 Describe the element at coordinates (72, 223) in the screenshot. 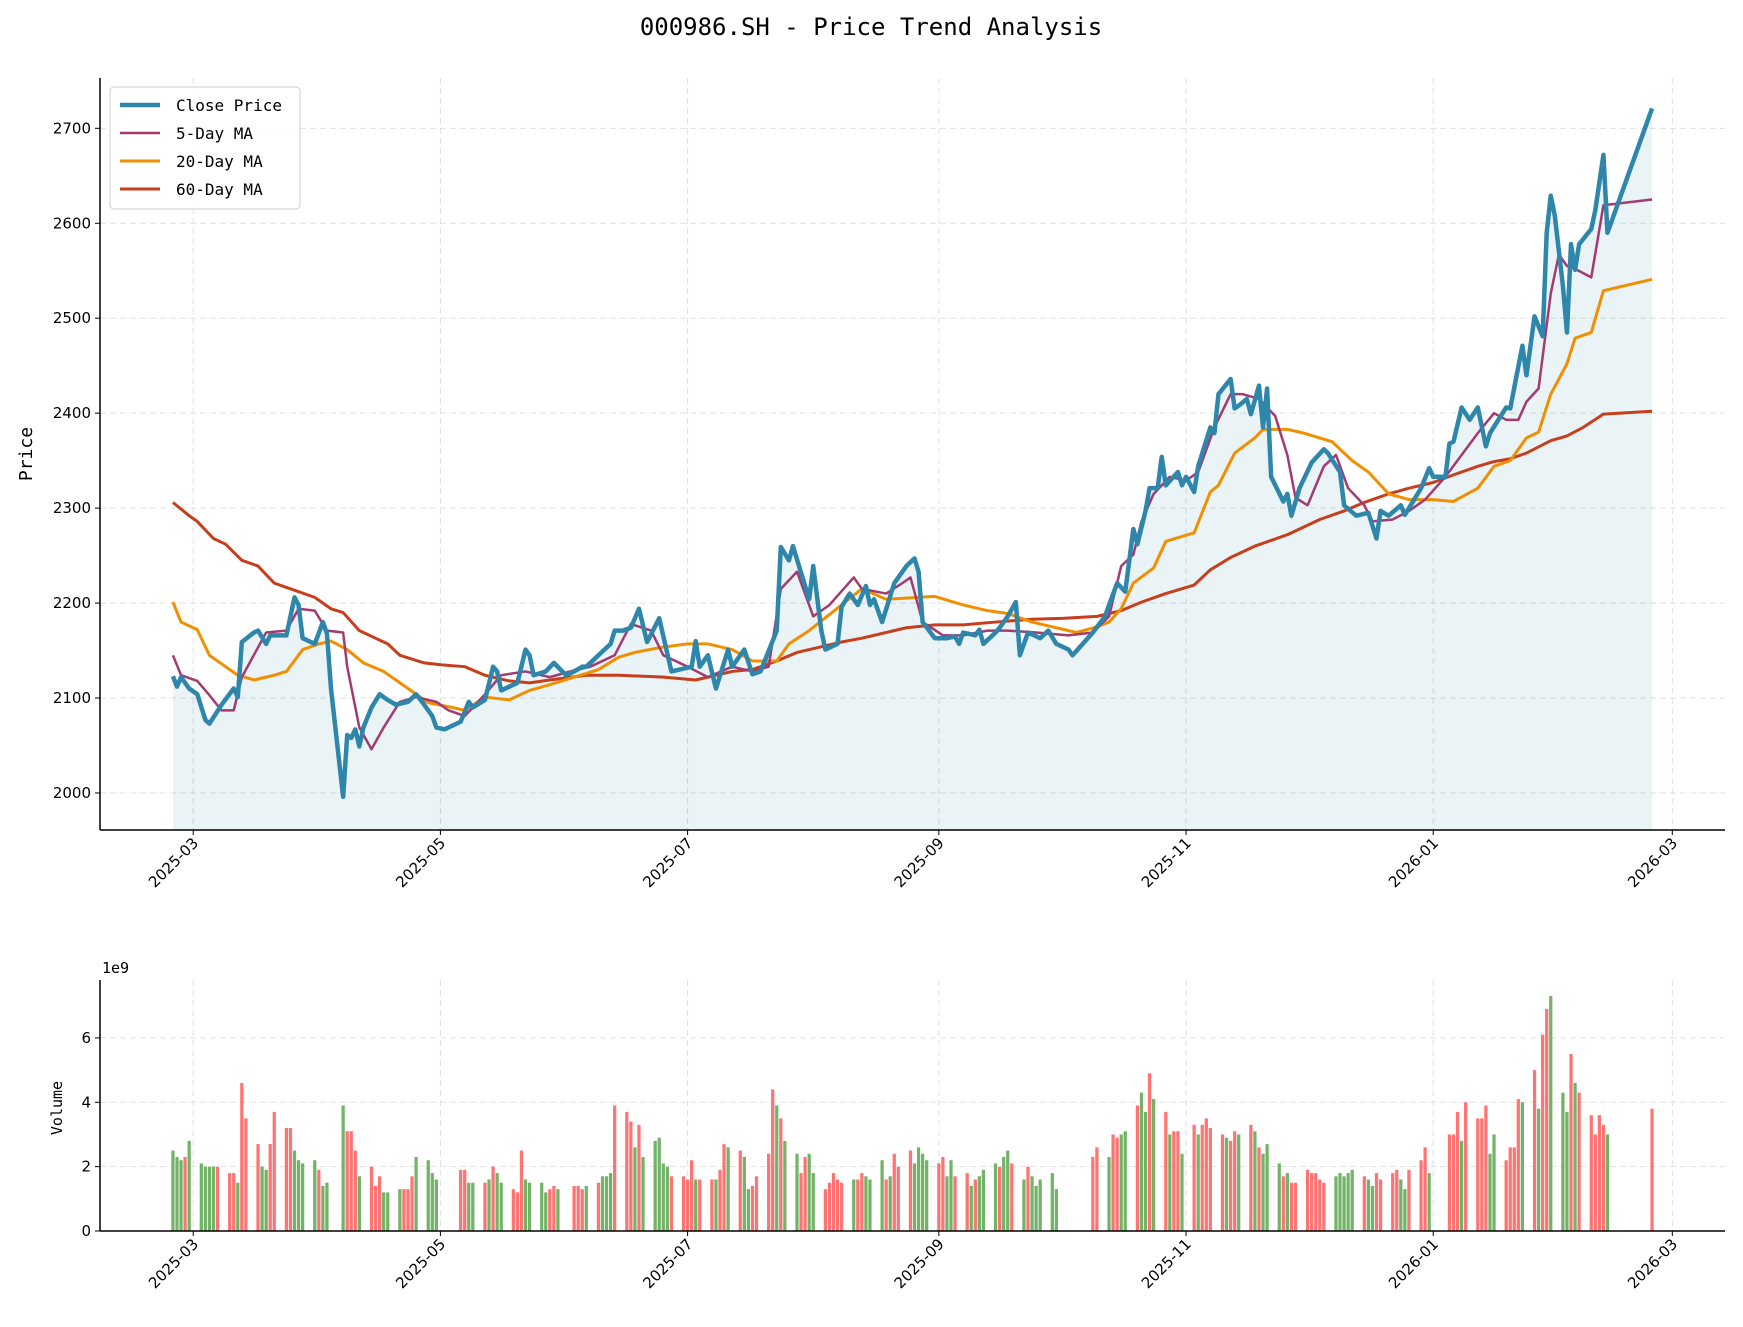

I see `y-tick-label: 2600` at that location.